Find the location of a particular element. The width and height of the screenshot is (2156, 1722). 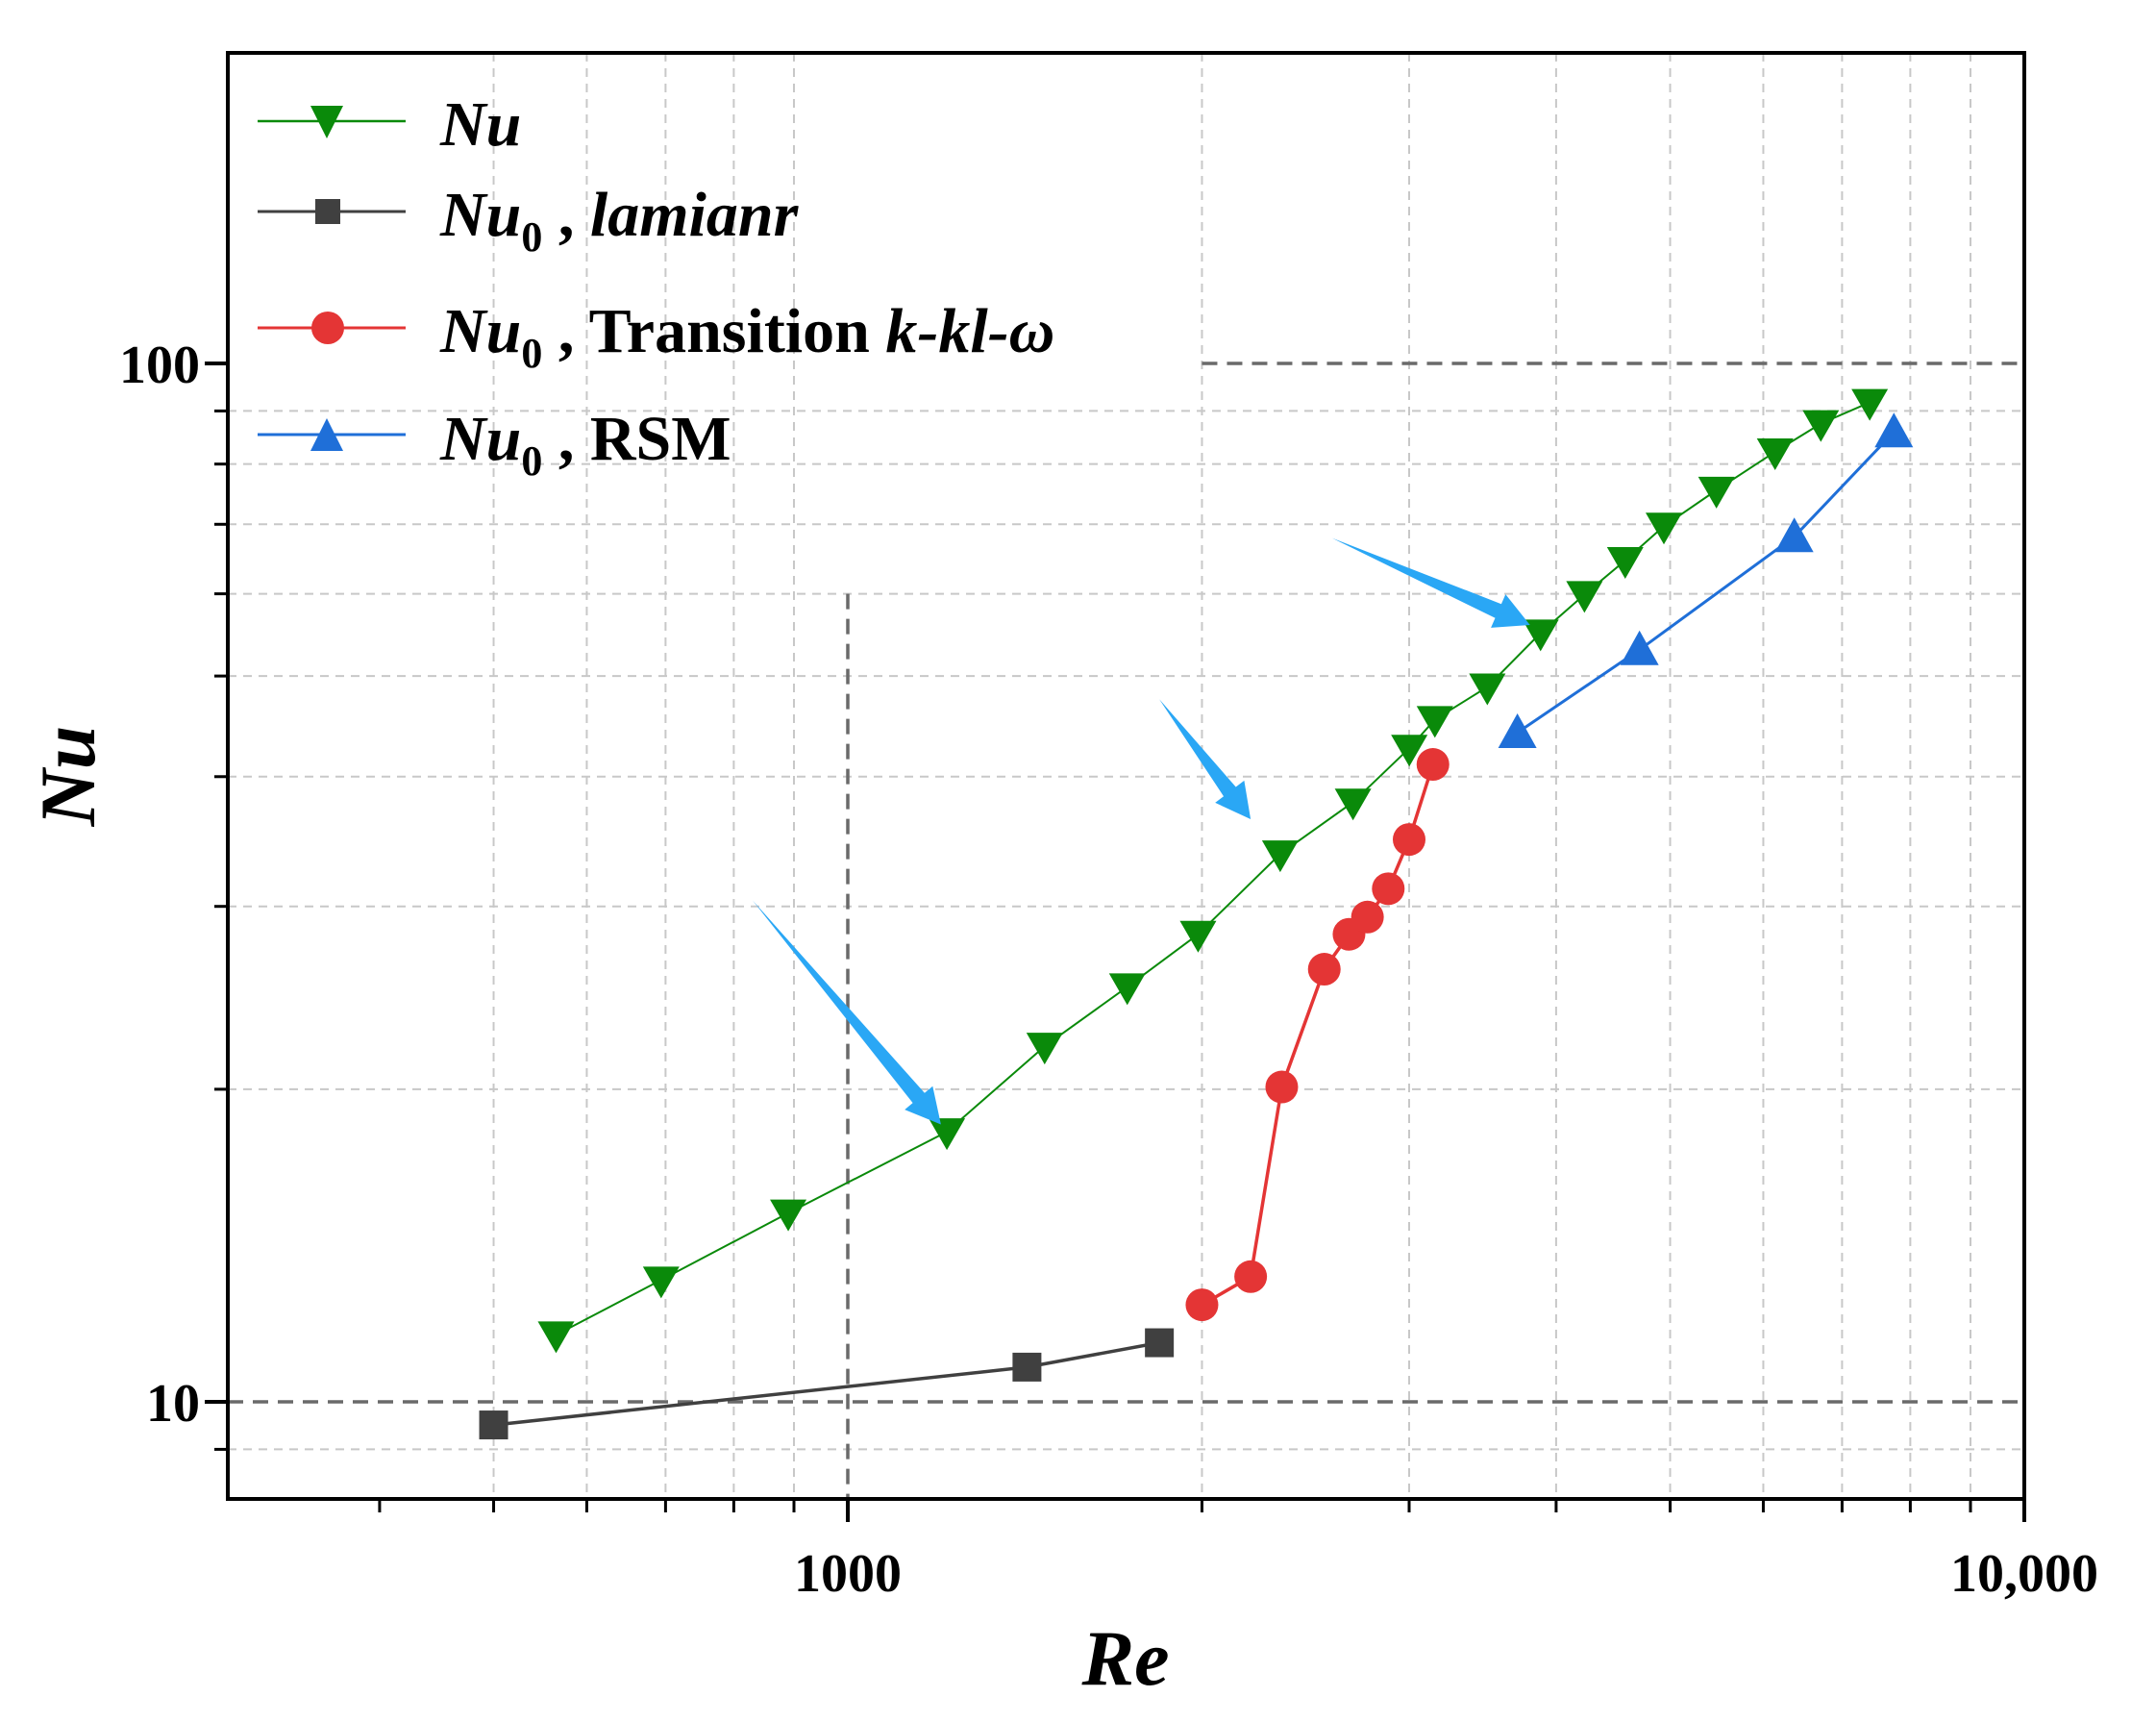

legend-item-rsm: Nu0 , RSM is located at coordinates (494, 444).